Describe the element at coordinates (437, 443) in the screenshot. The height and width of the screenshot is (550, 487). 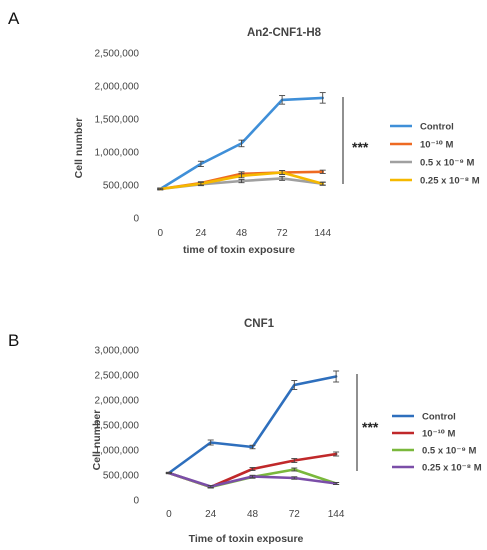
I see `legend-b: Control 10⁻¹⁰ M 0.5 x 10⁻⁹ M 0.25 x 10⁻⁸ M` at that location.